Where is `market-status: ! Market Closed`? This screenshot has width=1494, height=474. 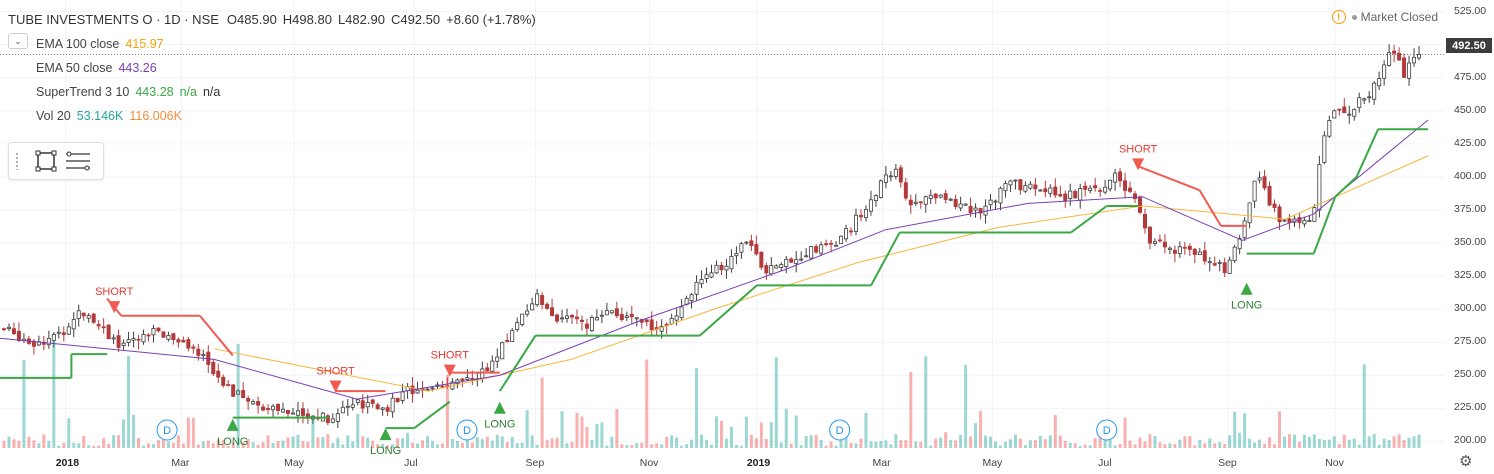 market-status: ! Market Closed is located at coordinates (1384, 17).